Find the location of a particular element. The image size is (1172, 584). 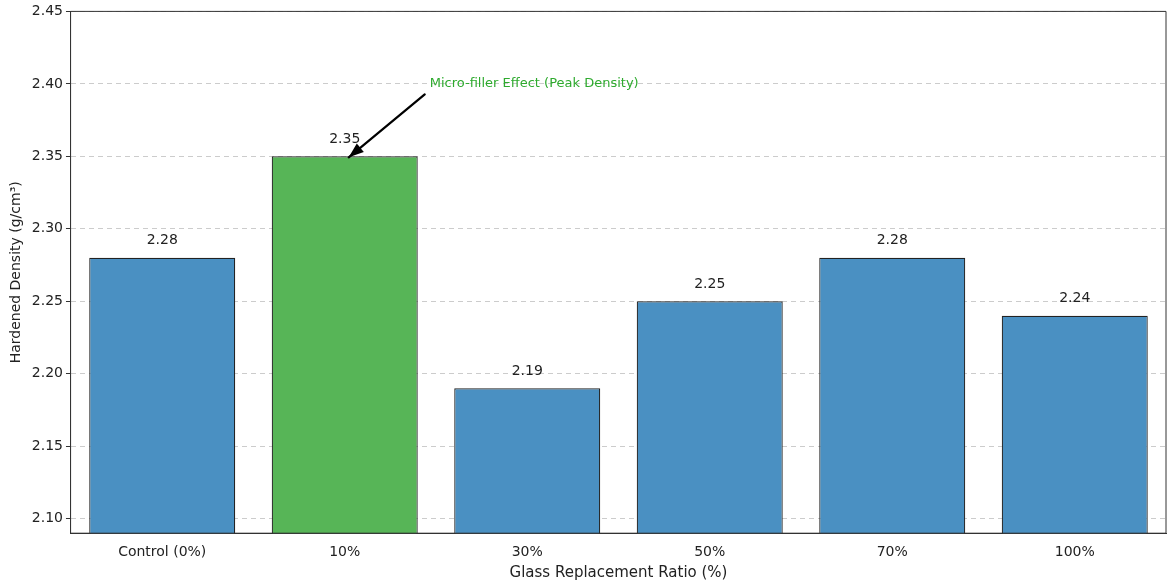

y-tick-label: 2.25 is located at coordinates (47, 299).